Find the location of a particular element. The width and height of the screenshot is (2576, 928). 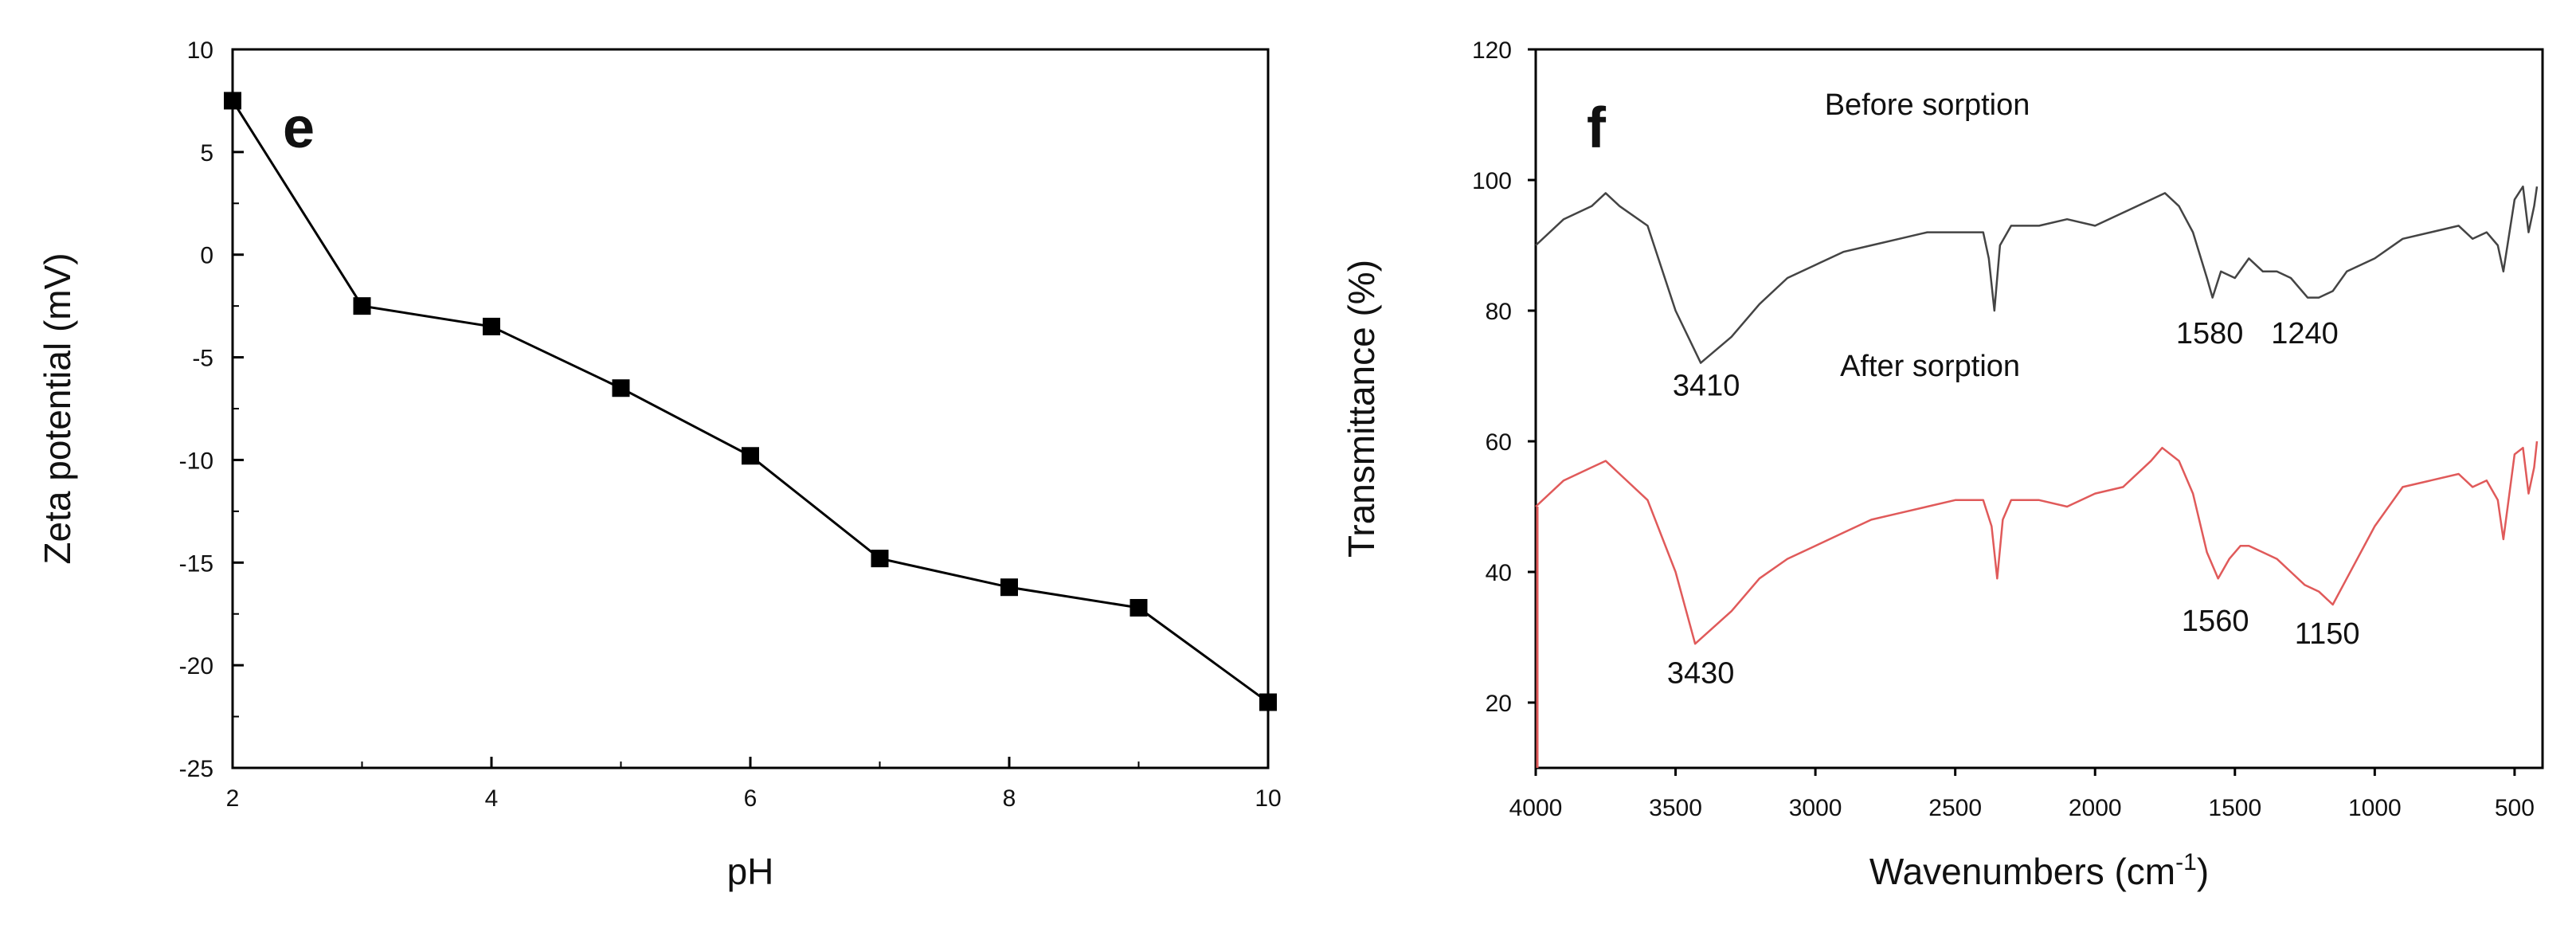

x-axis-label: Wavenumbers (cm-1) is located at coordinates (2039, 870).